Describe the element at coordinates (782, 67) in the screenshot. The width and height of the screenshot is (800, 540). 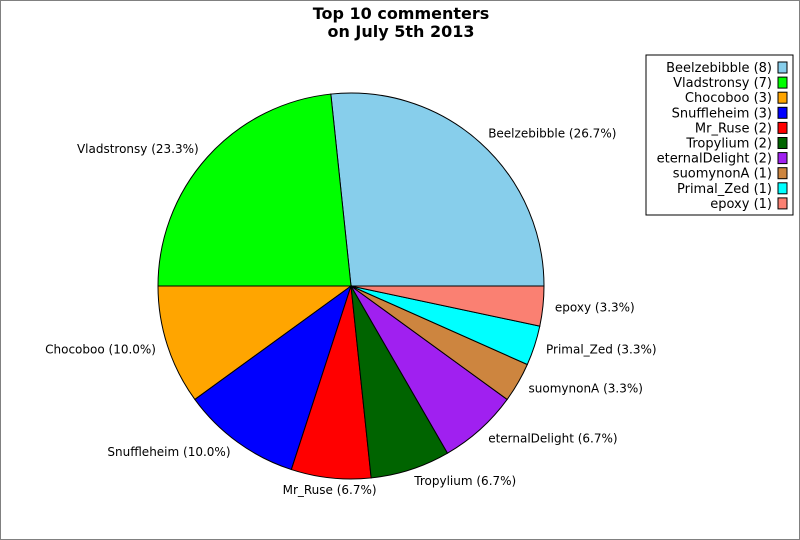
I see `legend-swatch-beelzebibble` at that location.